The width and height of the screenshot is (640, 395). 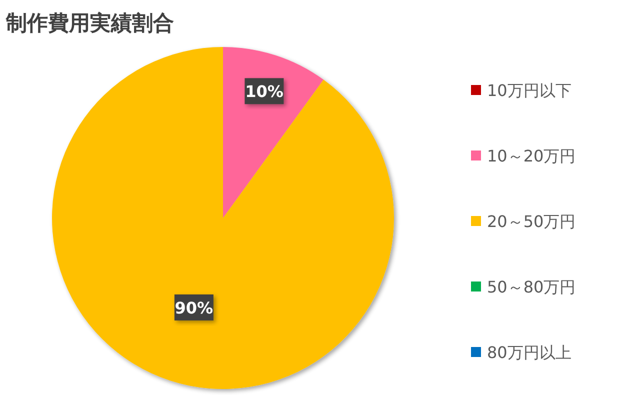 What do you see at coordinates (264, 92) in the screenshot?
I see `data-label: 10%` at bounding box center [264, 92].